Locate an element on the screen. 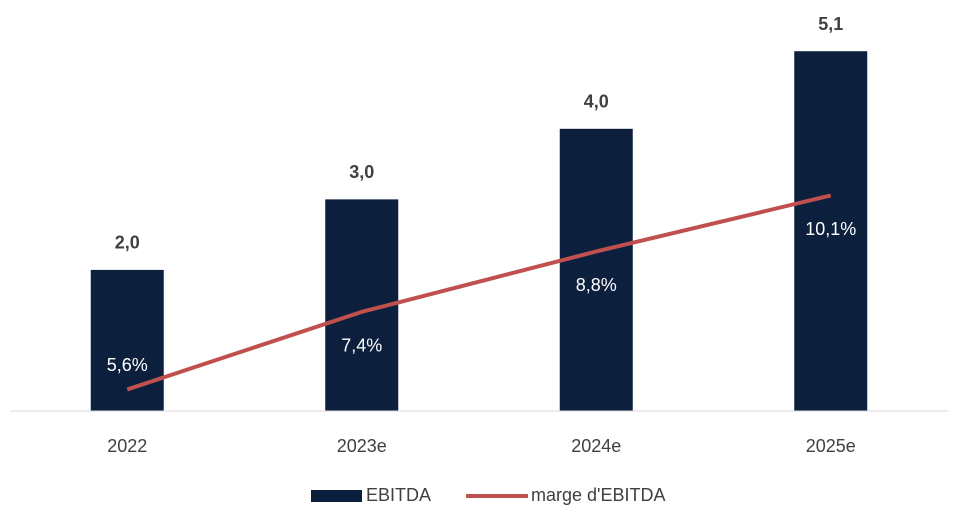  line-value-label: 10,1% is located at coordinates (830, 229).